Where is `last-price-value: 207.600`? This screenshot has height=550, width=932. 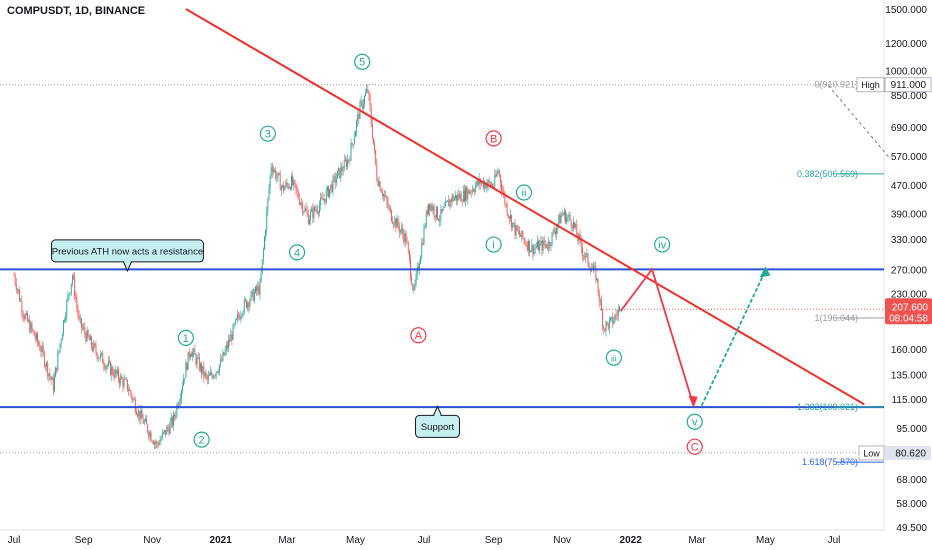 last-price-value: 207.600 is located at coordinates (910, 307).